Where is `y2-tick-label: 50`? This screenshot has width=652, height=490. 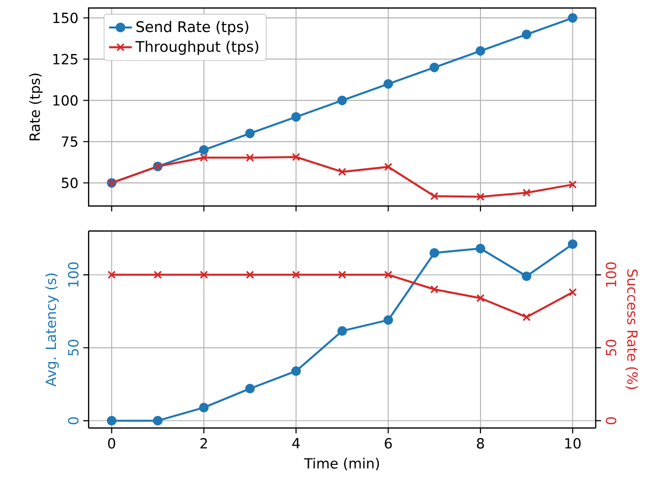 y2-tick-label: 50 is located at coordinates (611, 348).